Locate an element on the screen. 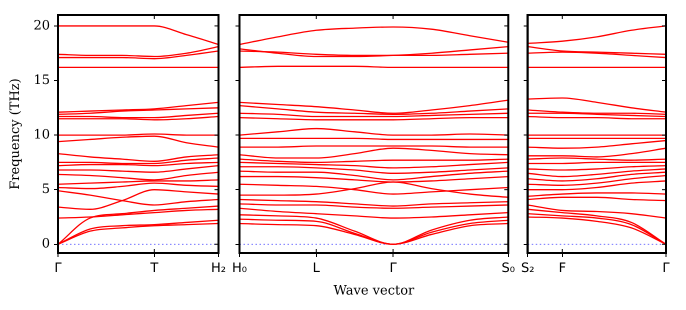 The image size is (686, 310). y-axis-title: Frequency (THz) is located at coordinates (16, 134).